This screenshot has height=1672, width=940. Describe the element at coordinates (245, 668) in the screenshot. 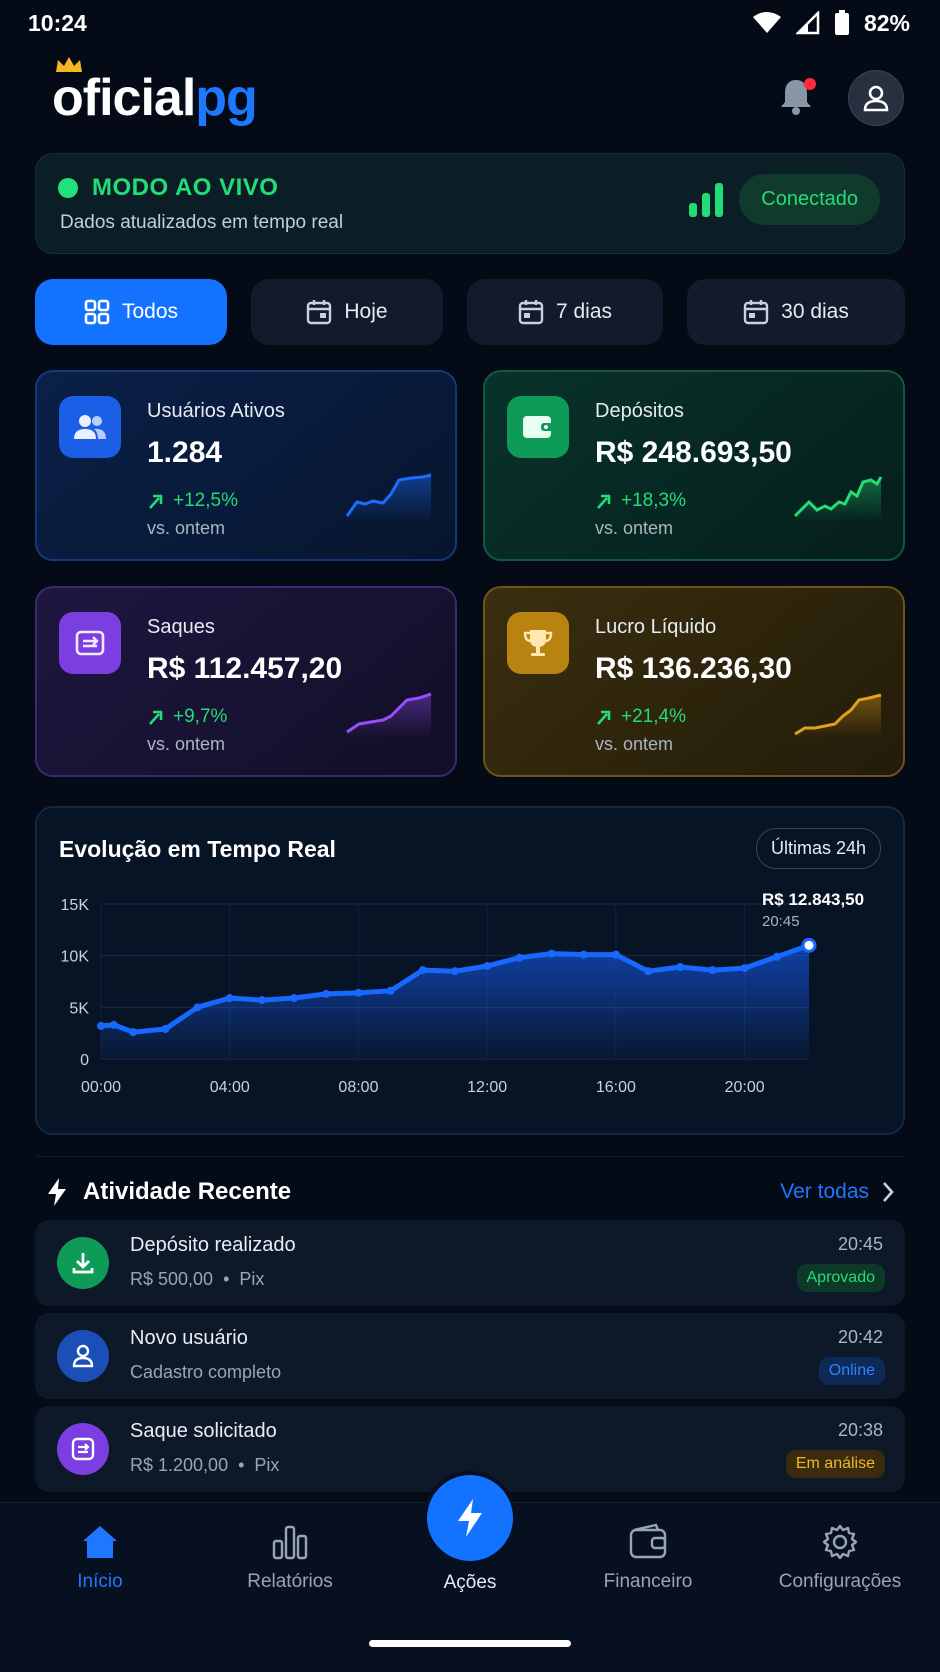

I see `stat-value: R$ 112.457,20` at that location.